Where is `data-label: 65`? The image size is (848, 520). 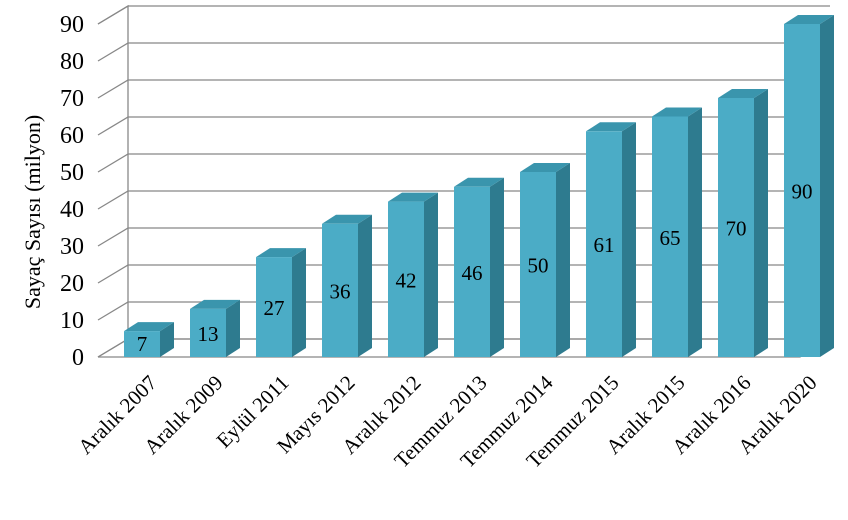
data-label: 65 is located at coordinates (670, 238).